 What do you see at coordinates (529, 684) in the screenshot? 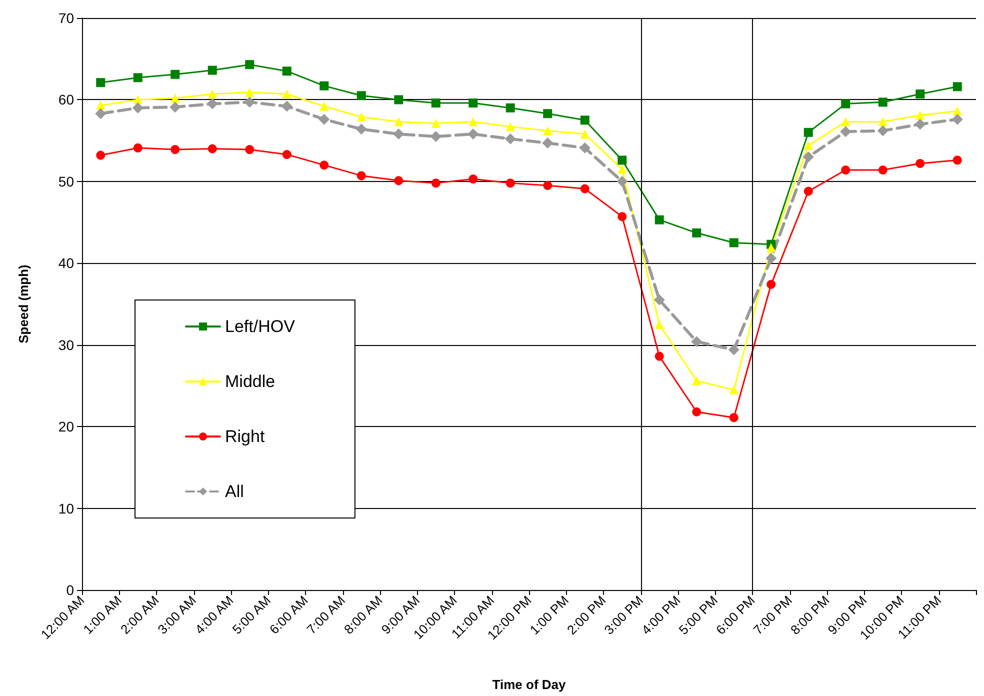
I see `x-axis-title: Time of Day` at bounding box center [529, 684].